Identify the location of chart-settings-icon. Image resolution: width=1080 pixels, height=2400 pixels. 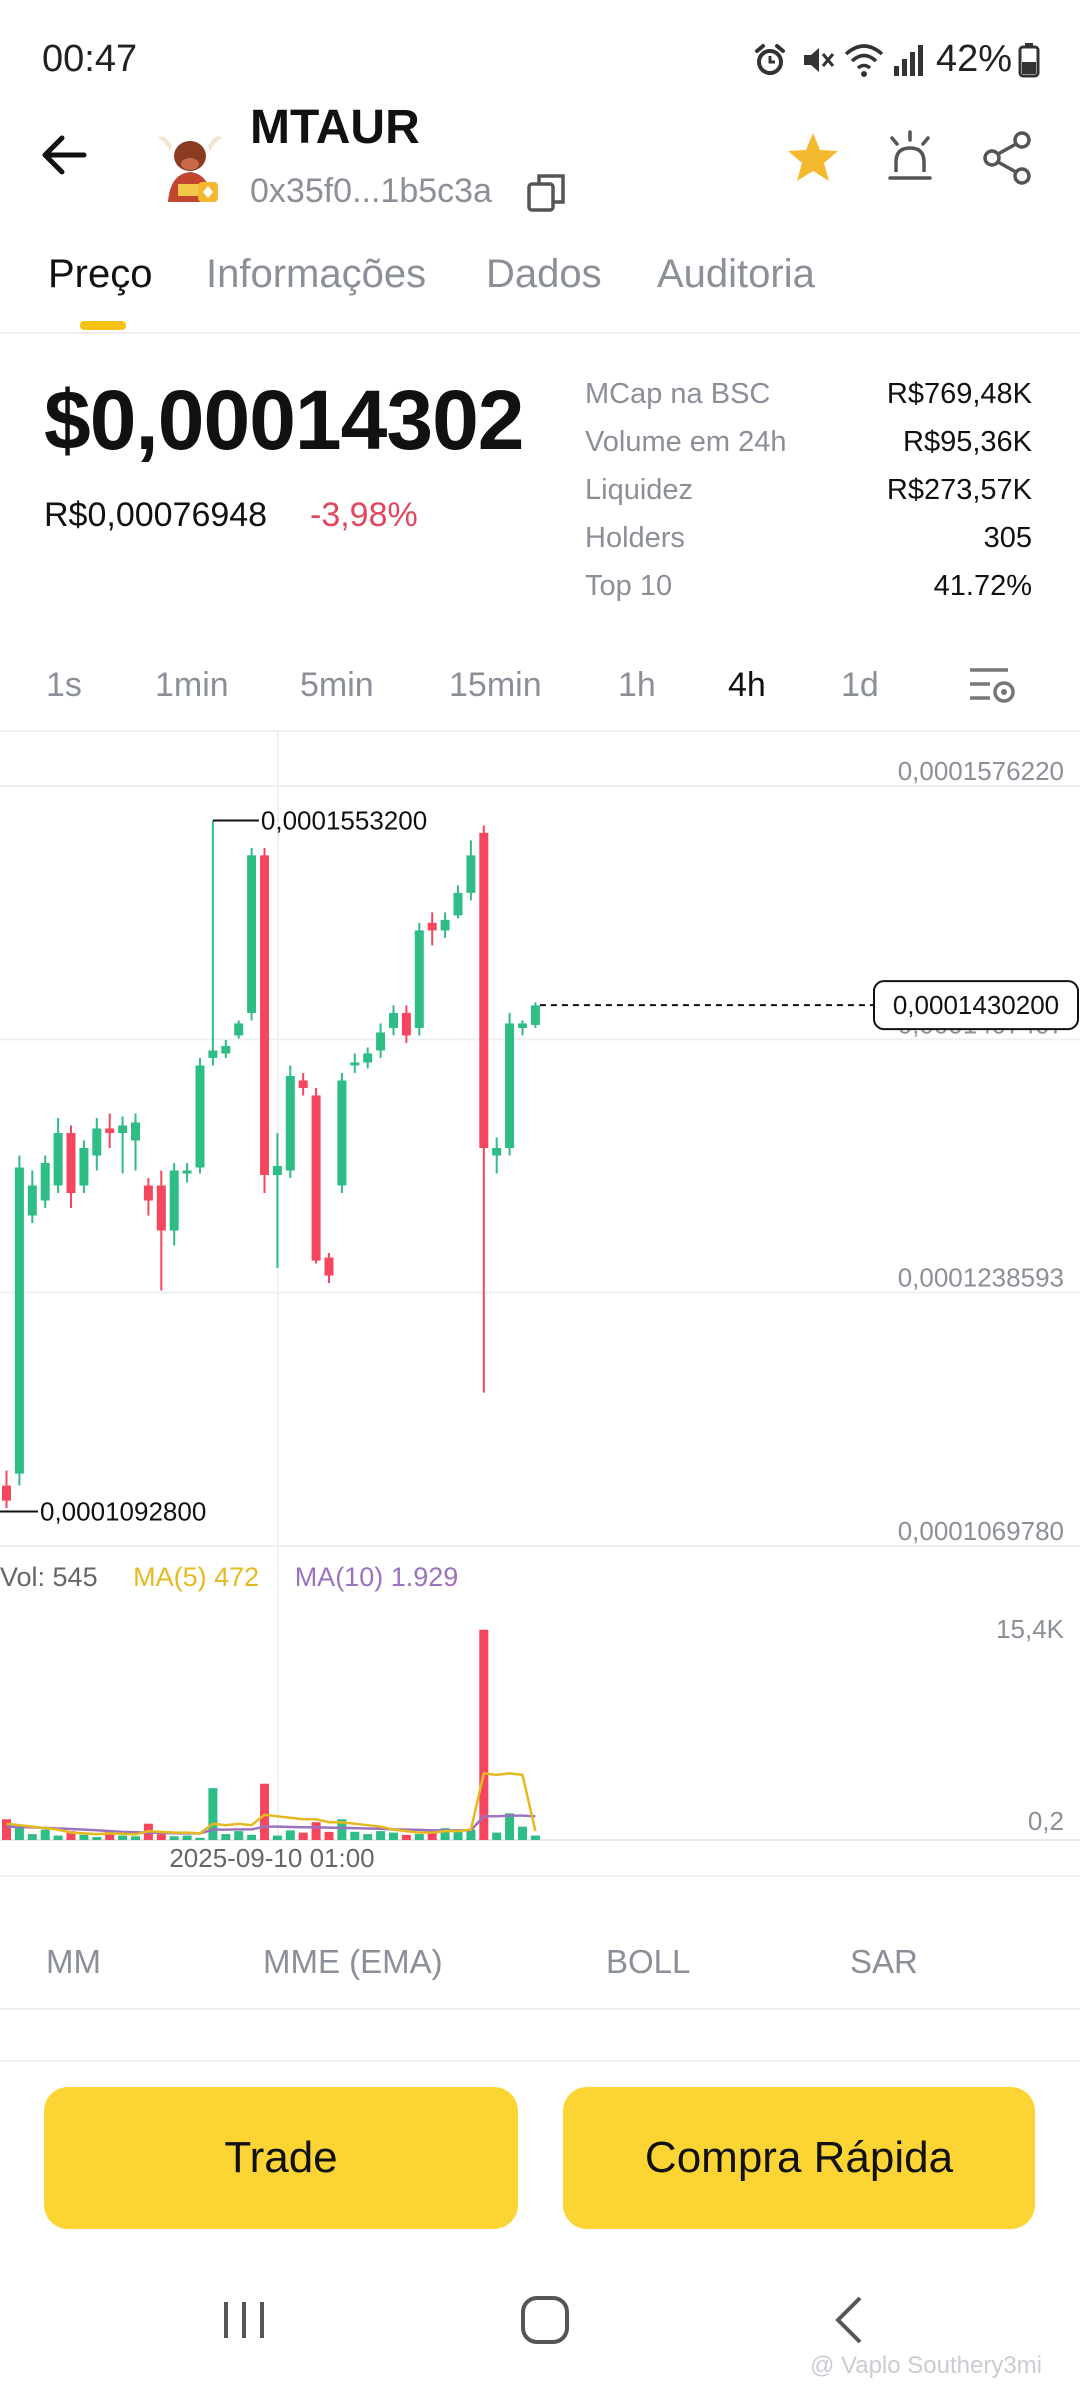
(992, 686).